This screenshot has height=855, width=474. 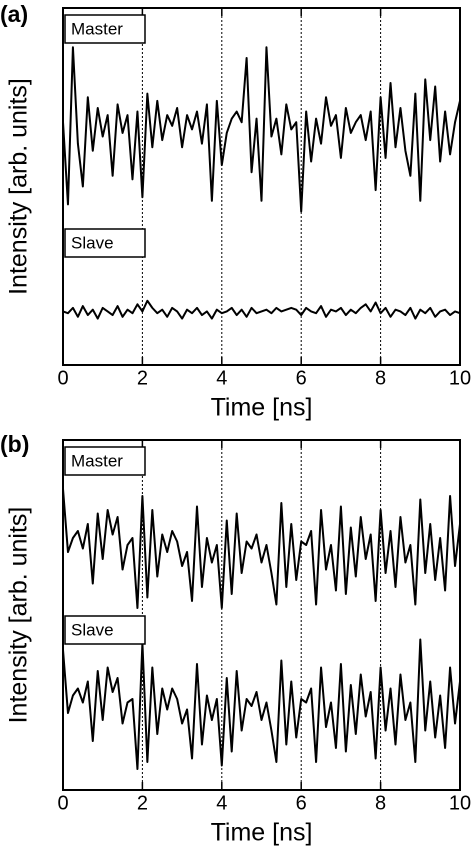 What do you see at coordinates (14, 444) in the screenshot?
I see `panel-label: (b)` at bounding box center [14, 444].